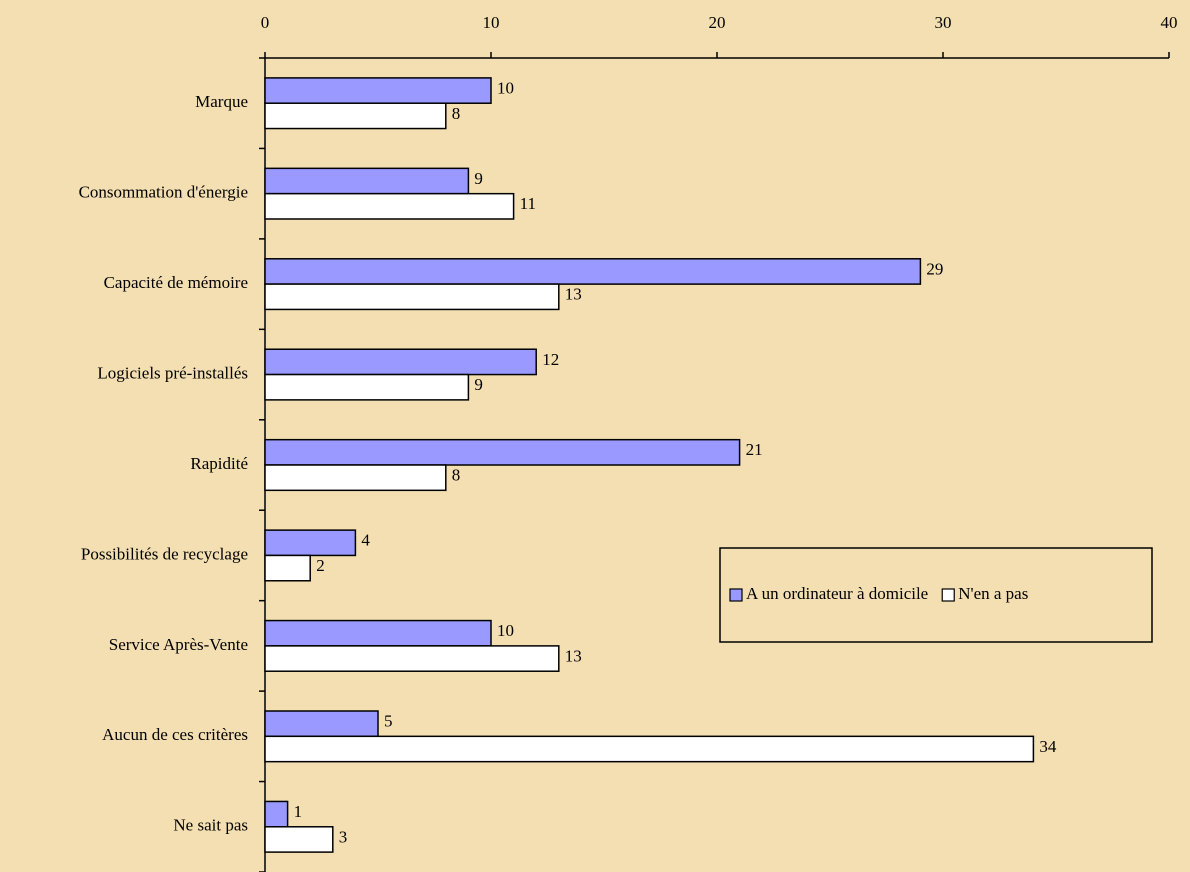 Image resolution: width=1190 pixels, height=872 pixels. What do you see at coordinates (172, 372) in the screenshot?
I see `y-tick-label: Logiciels pré-installés` at bounding box center [172, 372].